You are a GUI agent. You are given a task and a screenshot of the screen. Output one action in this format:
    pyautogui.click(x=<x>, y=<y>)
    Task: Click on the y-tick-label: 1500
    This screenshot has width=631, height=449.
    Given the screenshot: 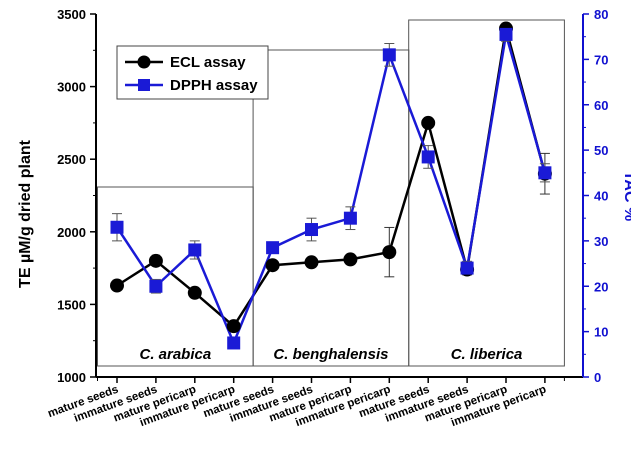 What is the action you would take?
    pyautogui.click(x=71, y=304)
    